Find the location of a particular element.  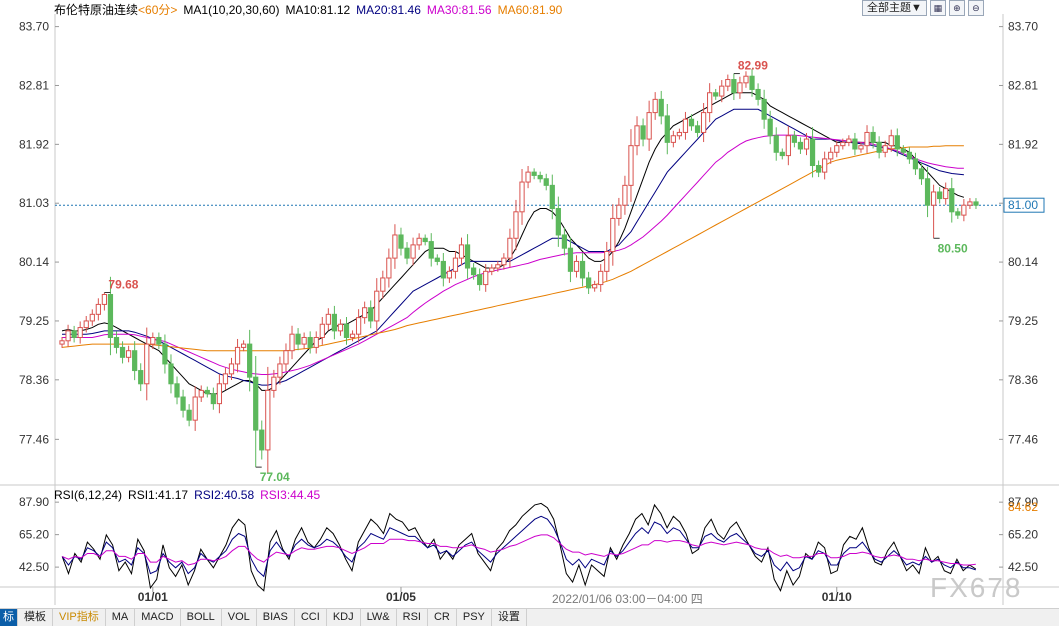

x-tick-label: 01/10 is located at coordinates (837, 597).